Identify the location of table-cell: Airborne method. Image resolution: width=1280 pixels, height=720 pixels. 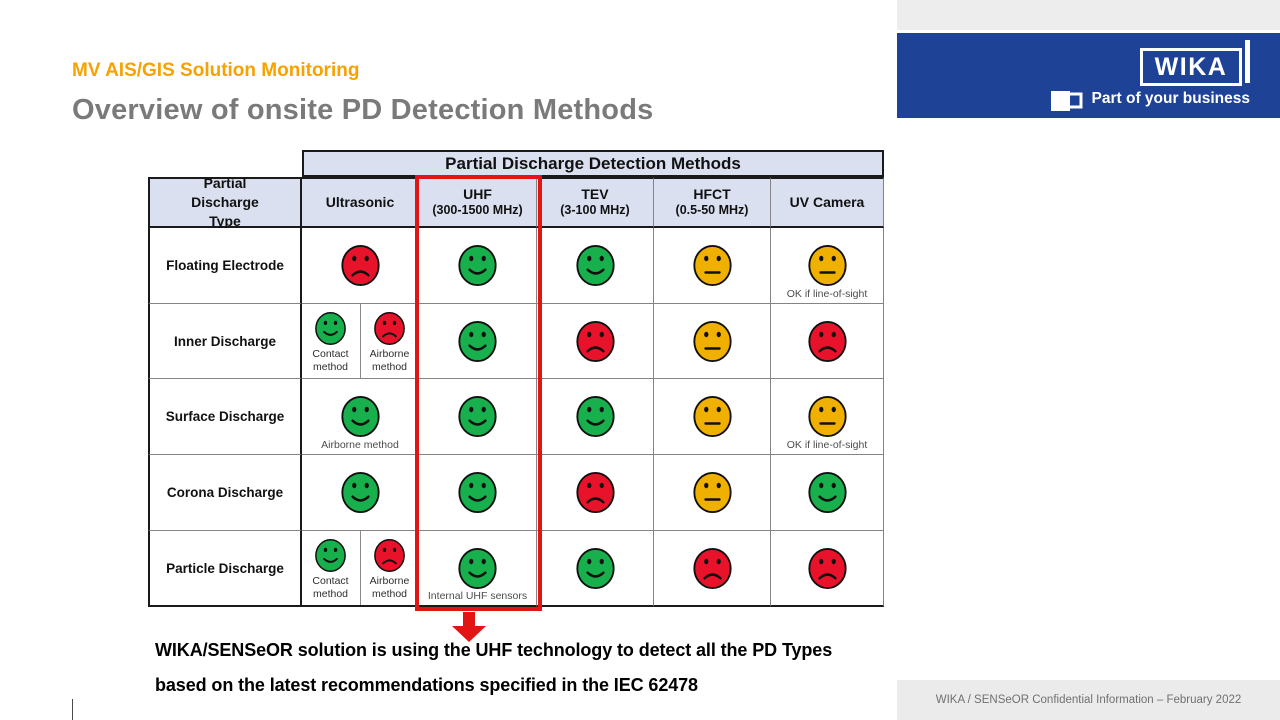
(360, 417).